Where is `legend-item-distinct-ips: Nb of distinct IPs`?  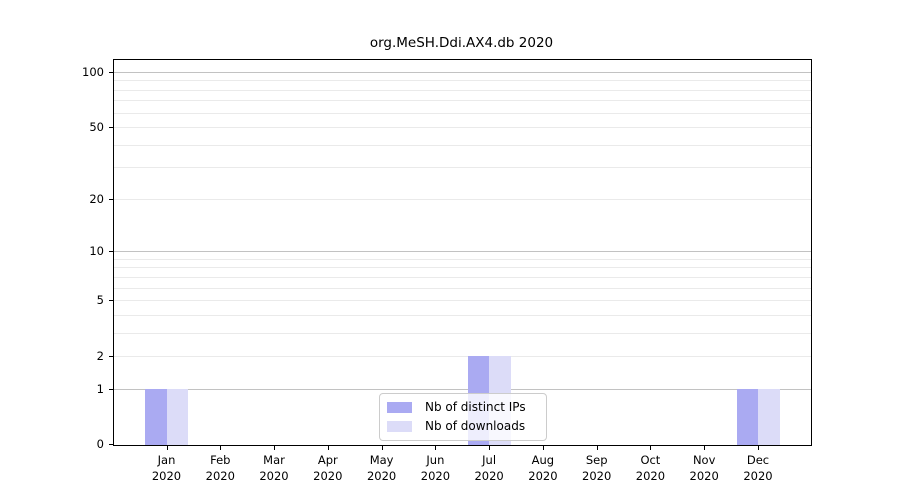
legend-item-distinct-ips: Nb of distinct IPs is located at coordinates (462, 407).